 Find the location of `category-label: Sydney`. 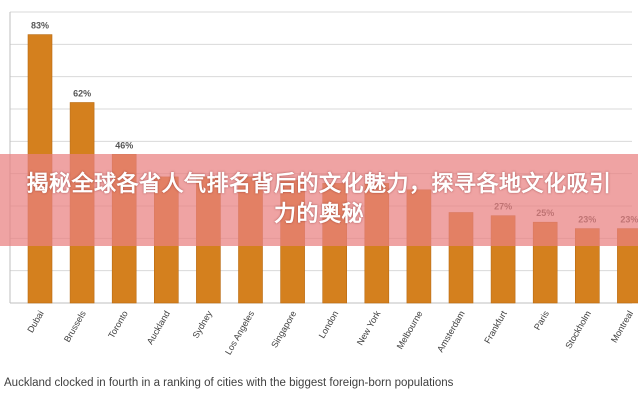

category-label: Sydney is located at coordinates (202, 324).